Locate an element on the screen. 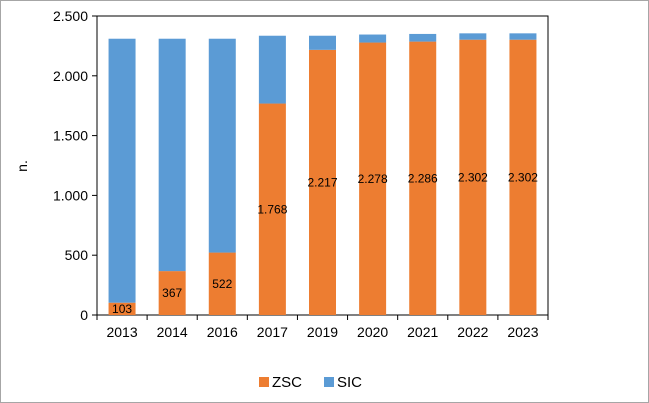 Image resolution: width=649 pixels, height=403 pixels. x-tick-label: 2017 is located at coordinates (272, 332).